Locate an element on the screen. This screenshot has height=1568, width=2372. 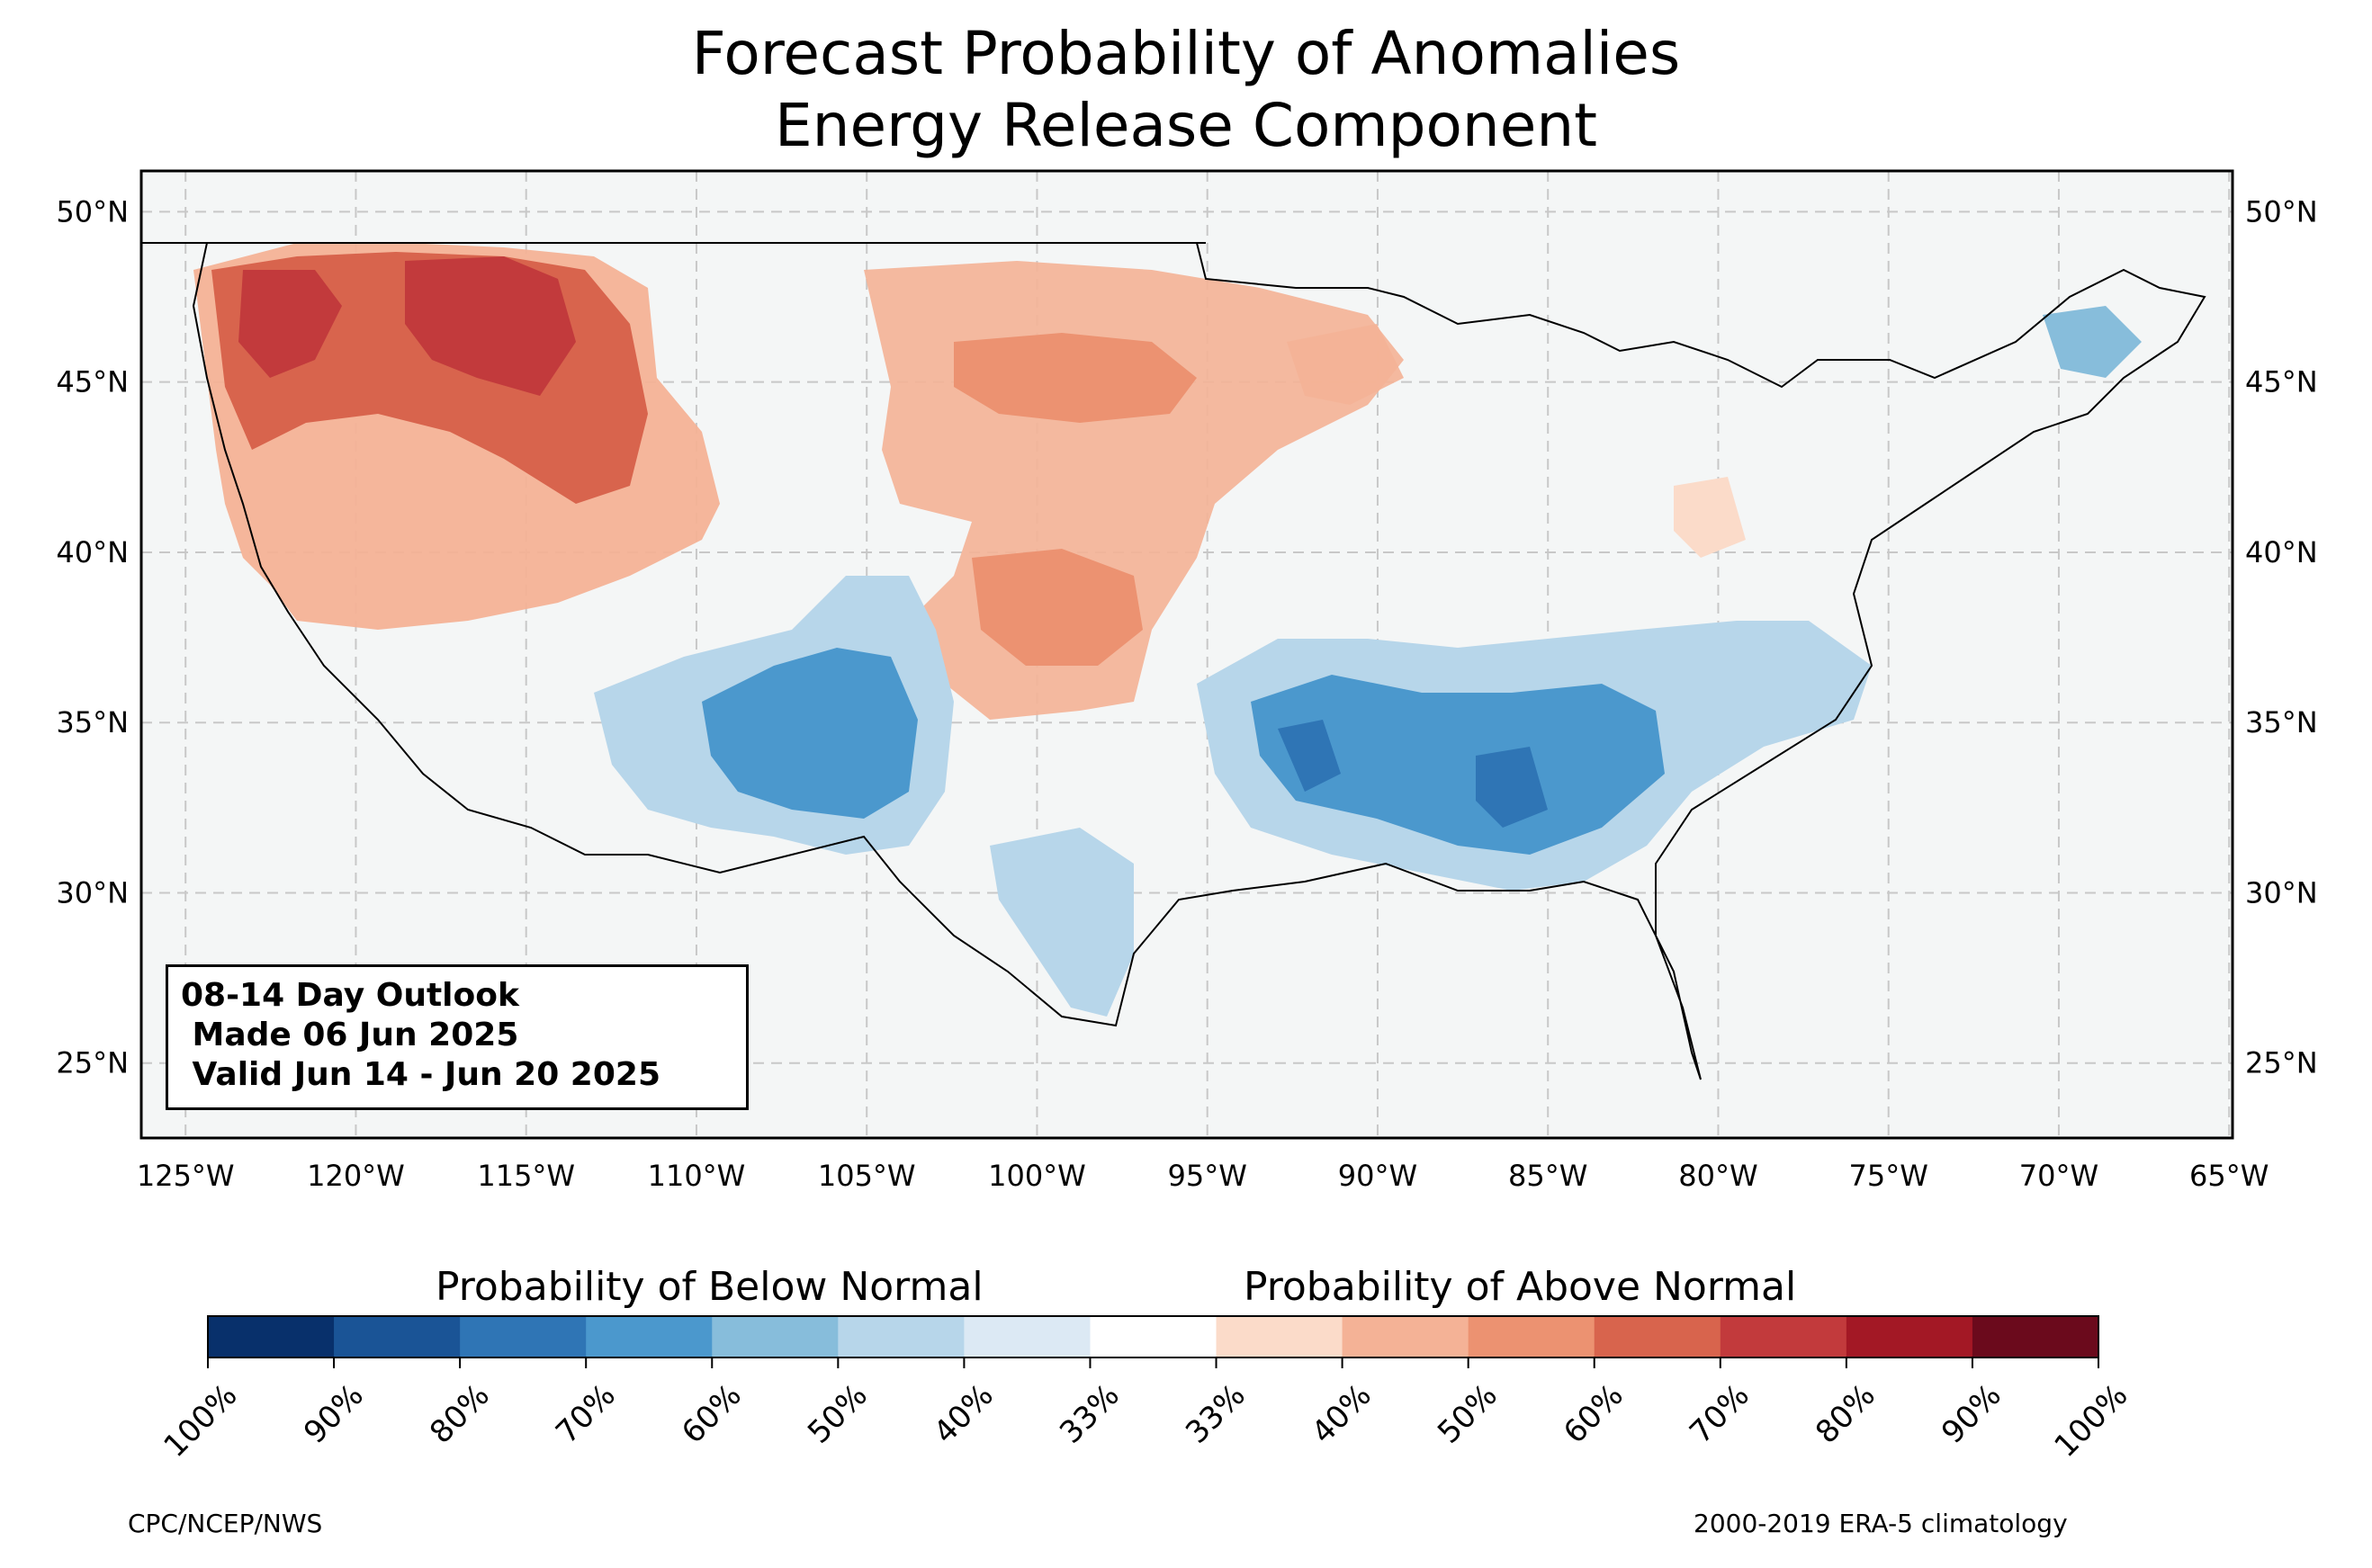
longitude-label: 100°W is located at coordinates (1037, 1176).